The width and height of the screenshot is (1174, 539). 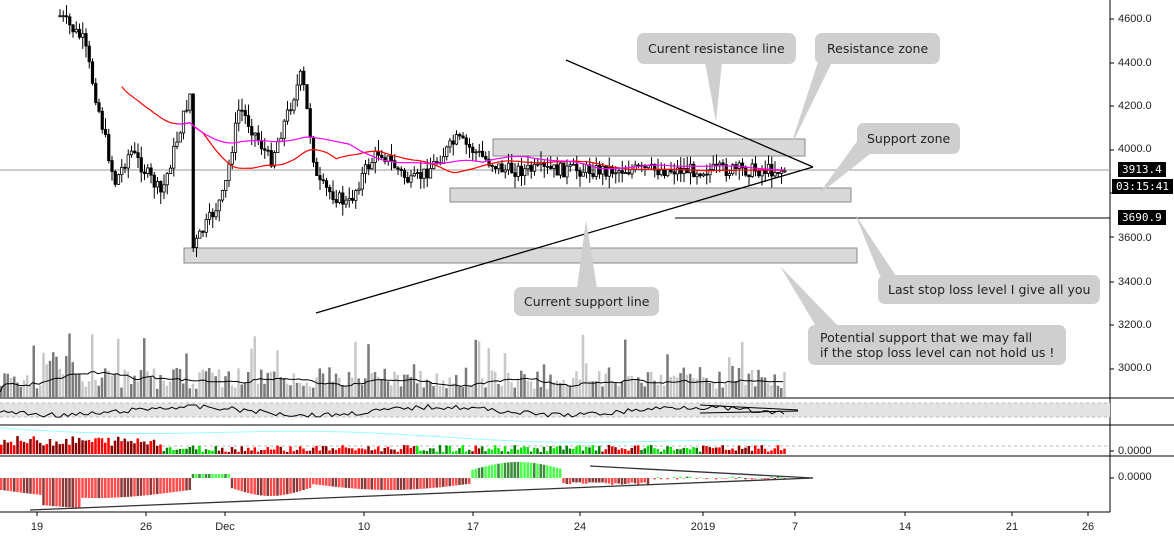 I want to click on support-zone, so click(x=650, y=195).